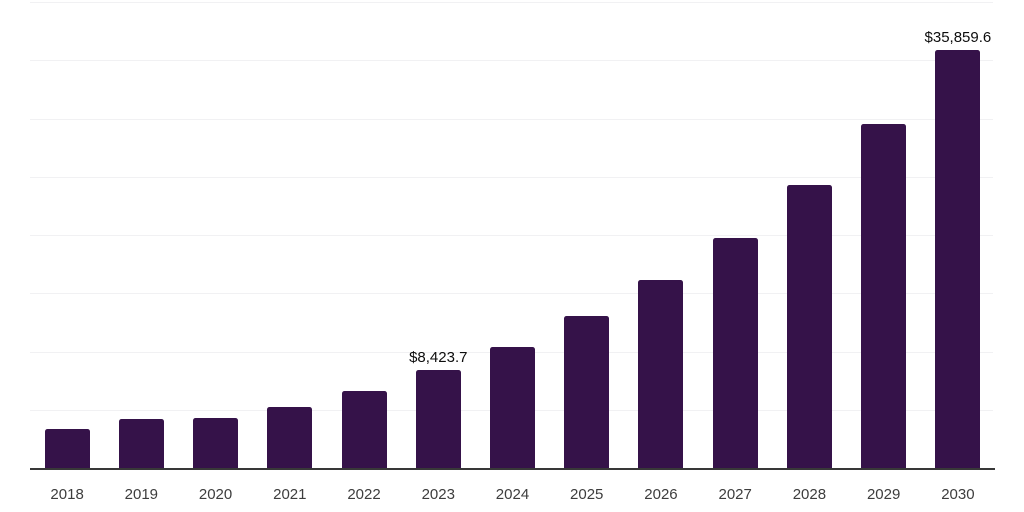 This screenshot has width=1024, height=512. I want to click on x-tick-label-2025: 2025, so click(587, 494).